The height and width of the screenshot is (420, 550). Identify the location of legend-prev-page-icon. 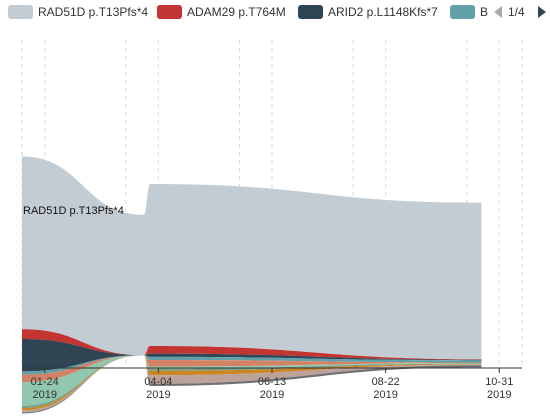
(498, 12).